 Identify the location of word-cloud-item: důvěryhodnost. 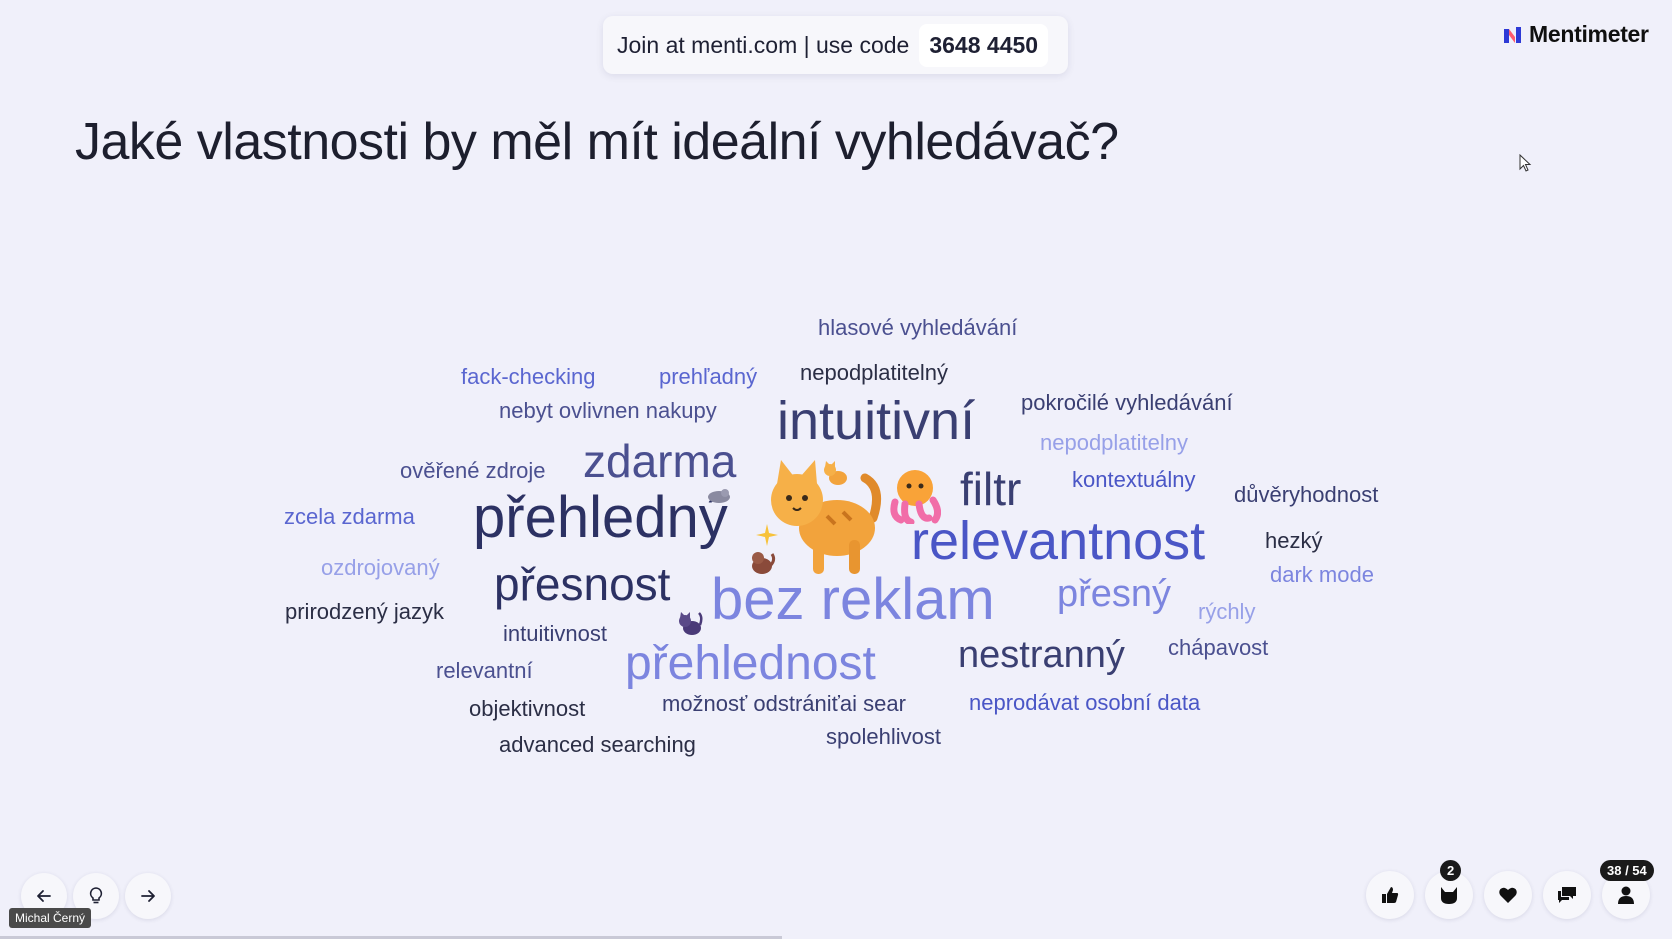
(1306, 494).